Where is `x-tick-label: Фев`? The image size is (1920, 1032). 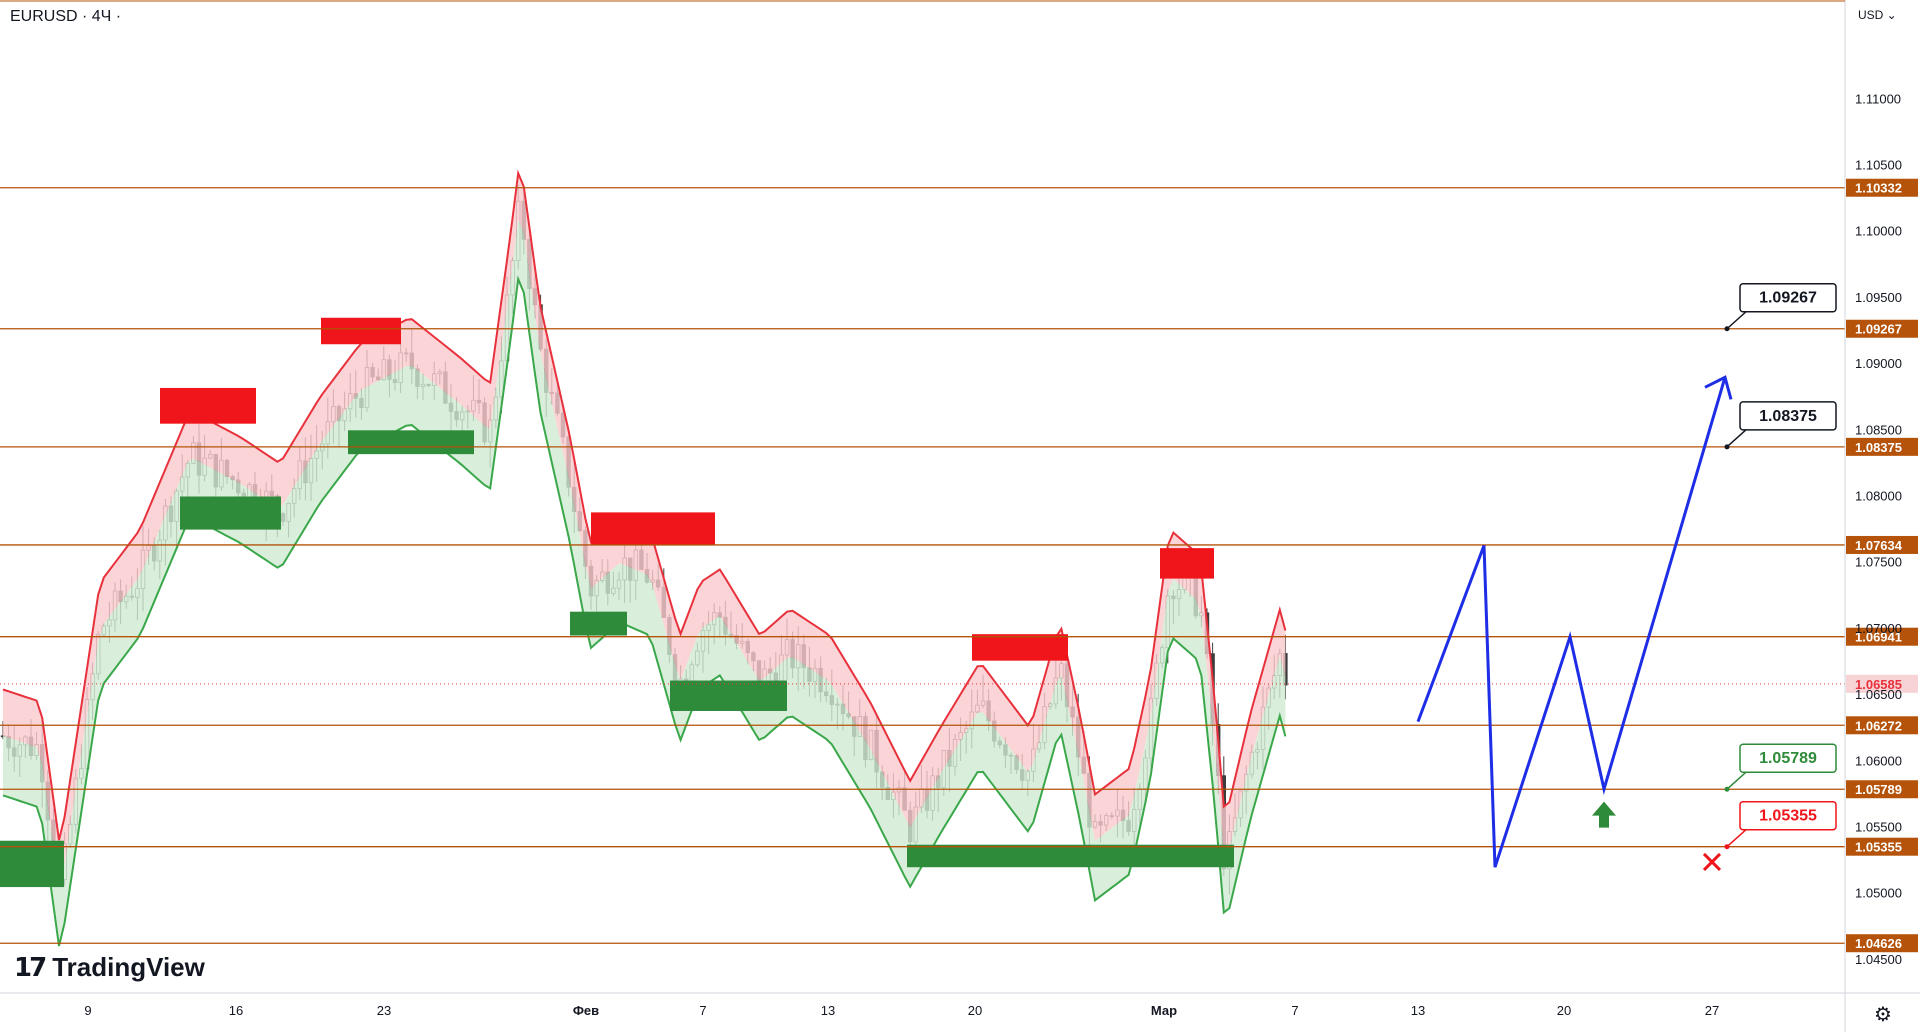
x-tick-label: Фев is located at coordinates (586, 1010).